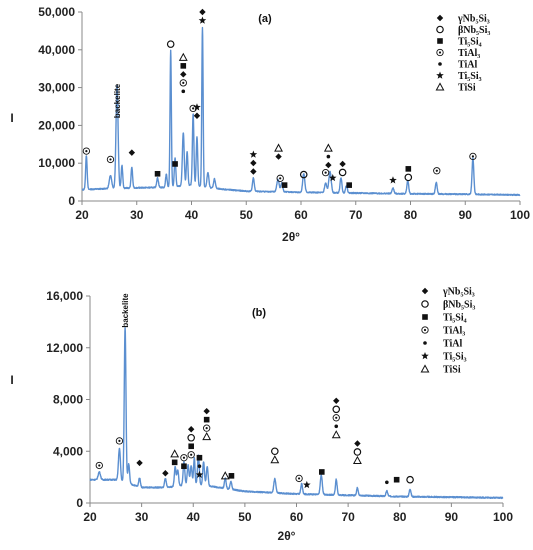 Image resolution: width=533 pixels, height=550 pixels. I want to click on x-tick-label: 40, so click(194, 517).